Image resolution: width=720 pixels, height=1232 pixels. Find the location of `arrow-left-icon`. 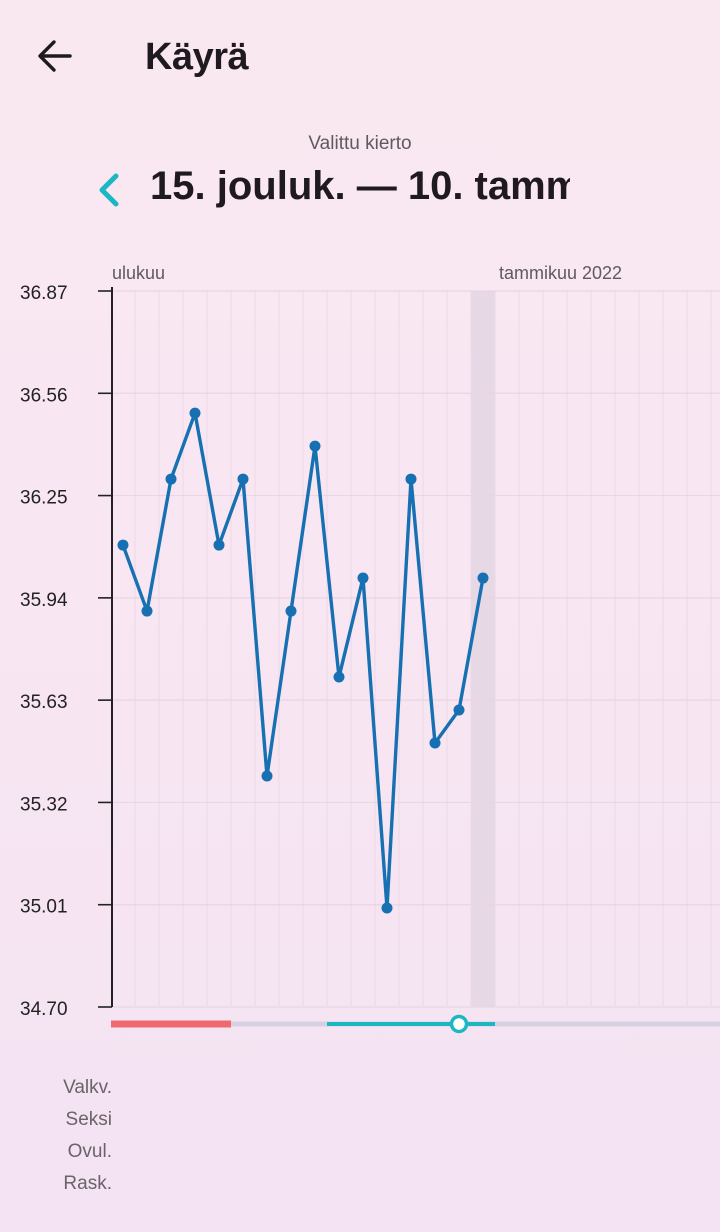

arrow-left-icon is located at coordinates (55, 56).